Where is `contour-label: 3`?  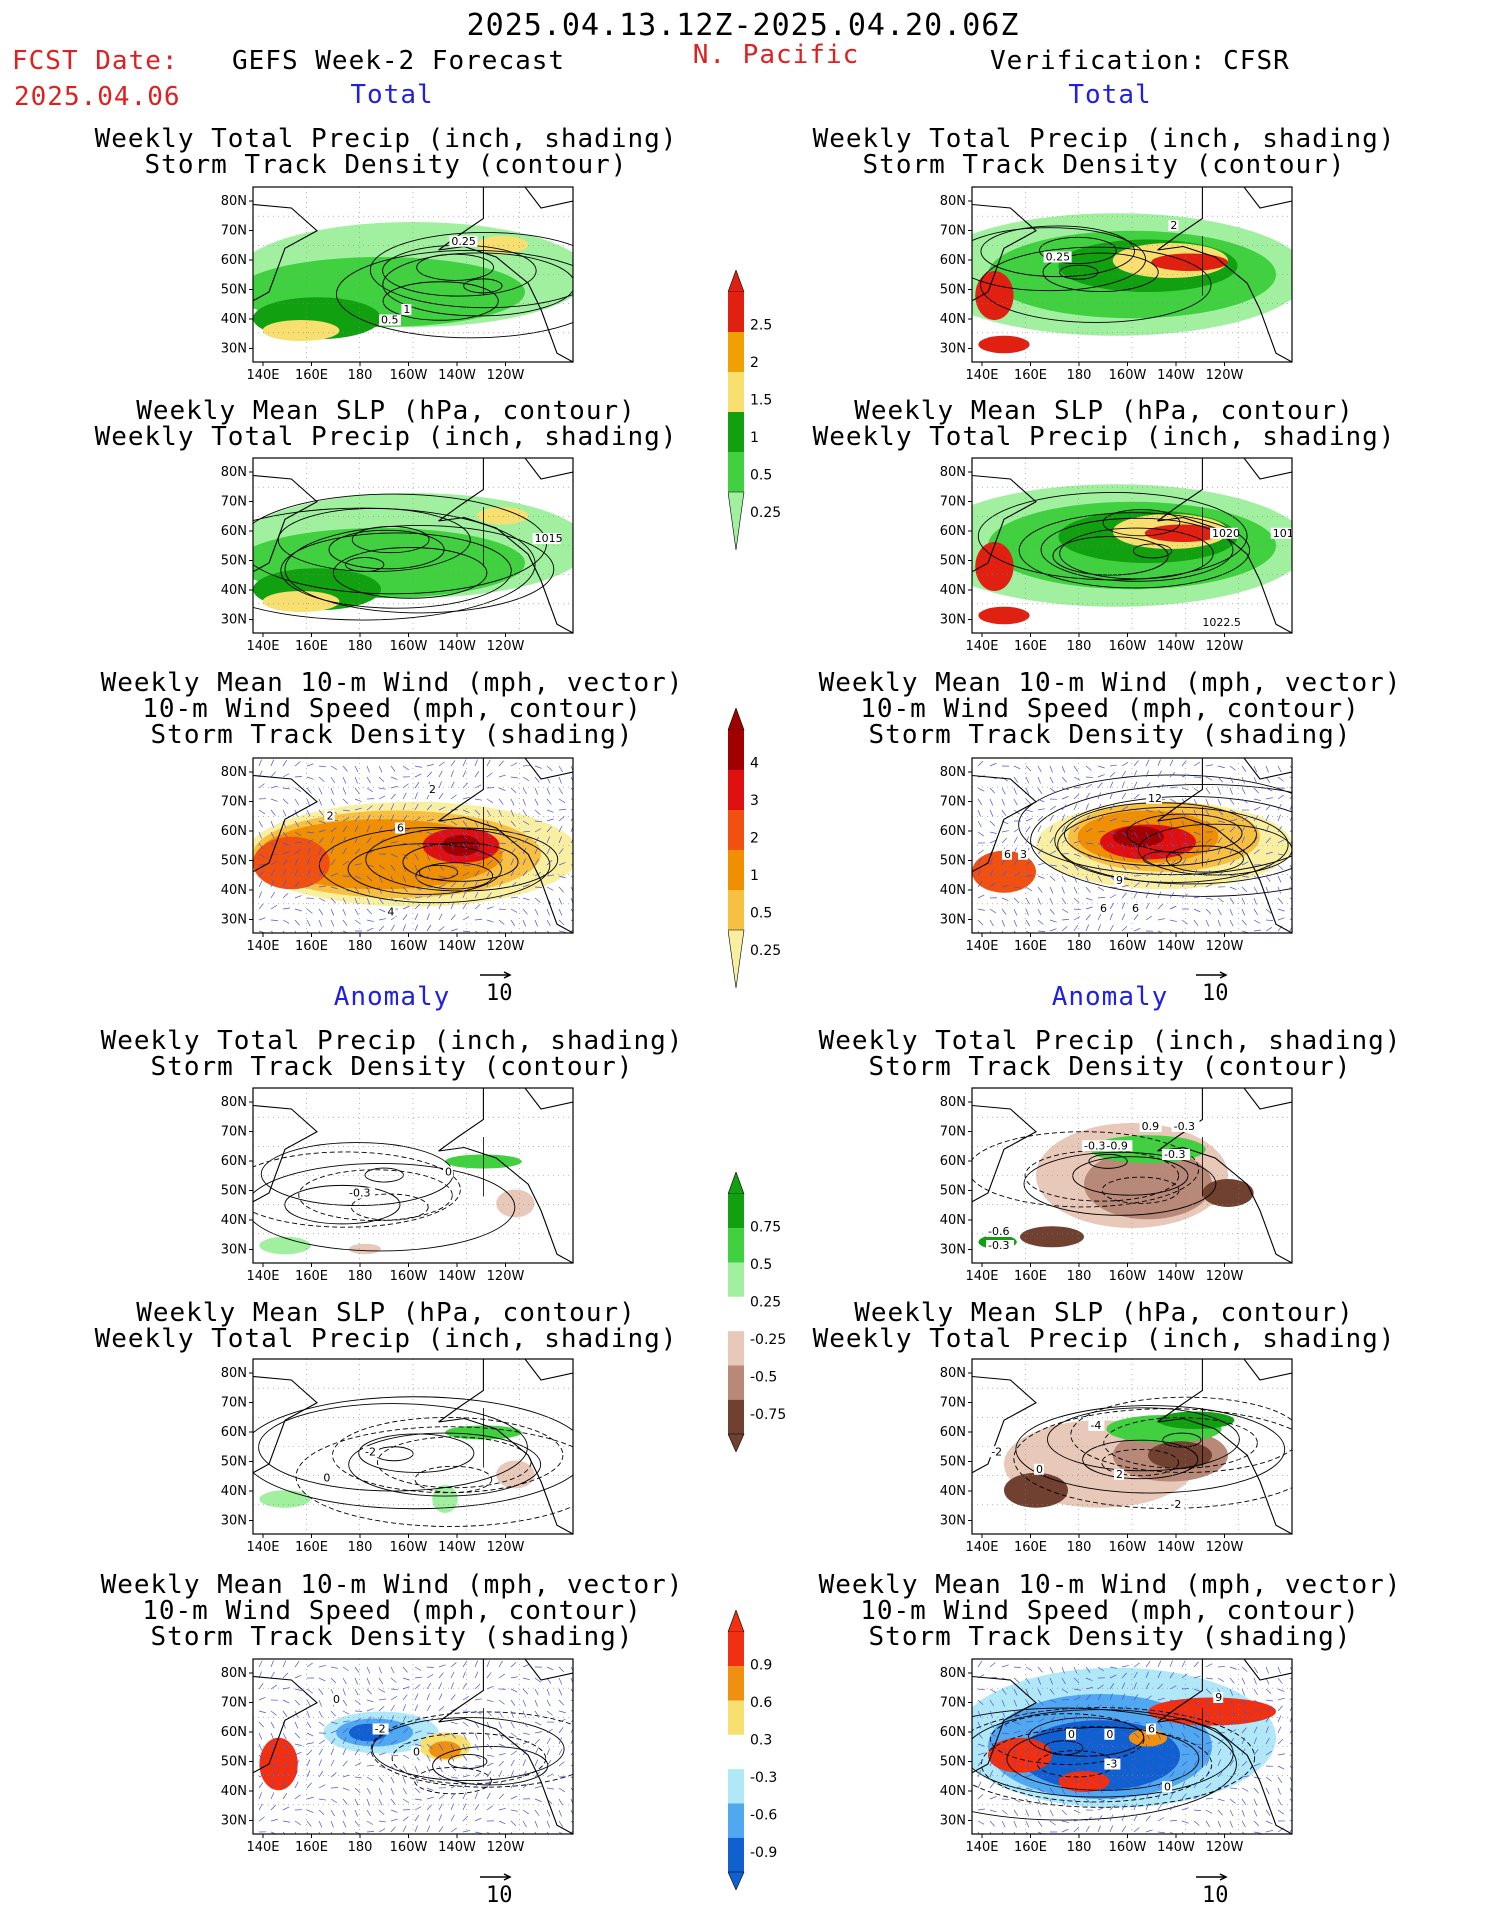 contour-label: 3 is located at coordinates (1023, 854).